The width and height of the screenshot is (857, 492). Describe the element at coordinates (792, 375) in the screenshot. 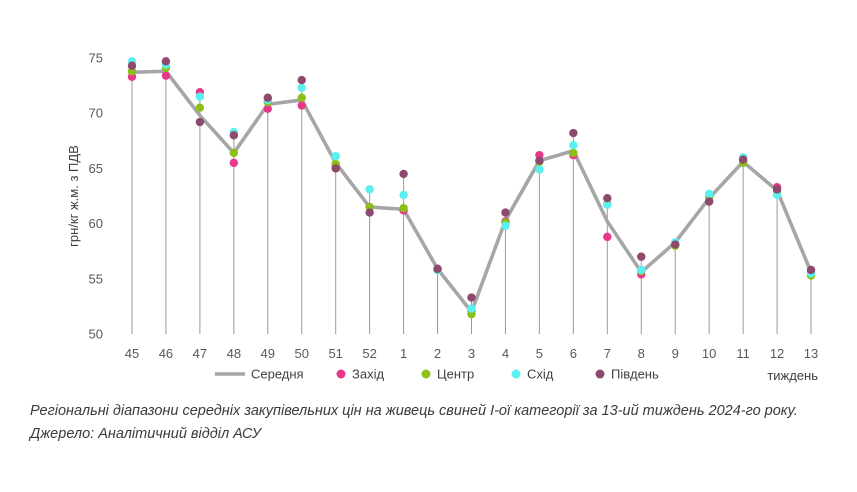

I see `x-axis-title: тиждень` at that location.